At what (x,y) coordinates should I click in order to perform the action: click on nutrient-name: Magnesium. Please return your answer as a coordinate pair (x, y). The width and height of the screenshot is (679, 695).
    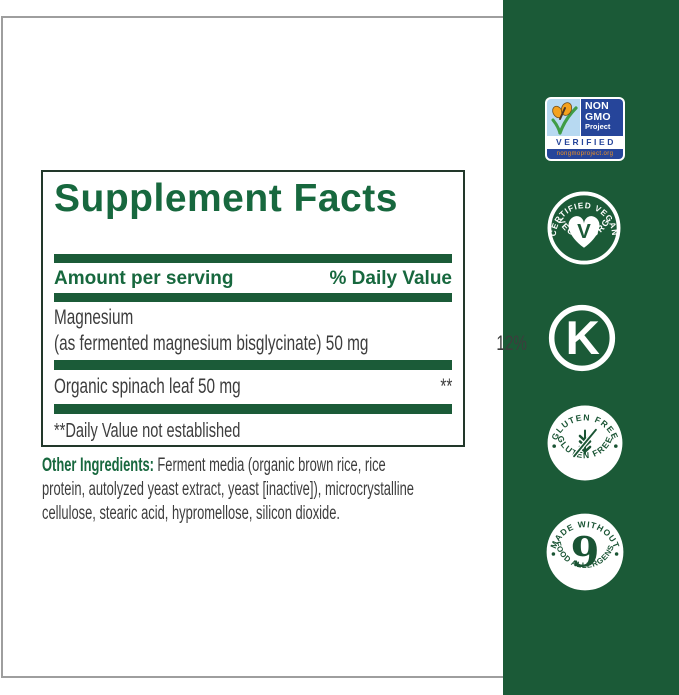
    Looking at the image, I should click on (94, 317).